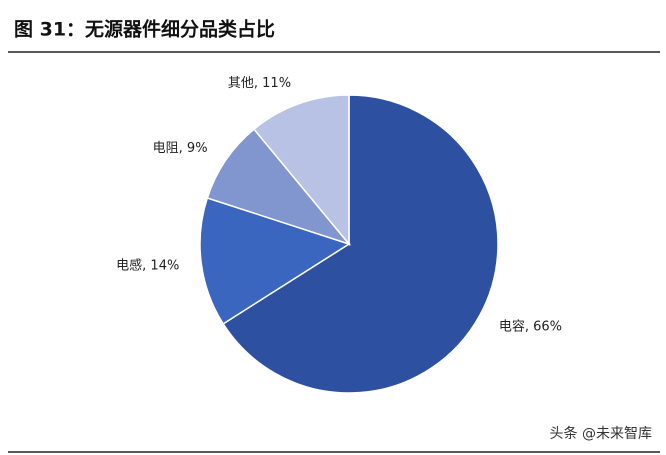 This screenshot has height=455, width=666. Describe the element at coordinates (166, 147) in the screenshot. I see `slice-category: 电阻` at that location.